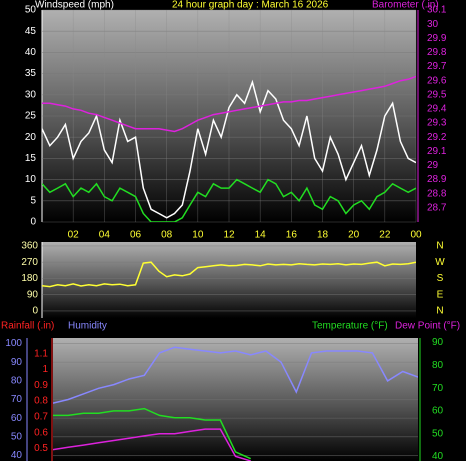 The image size is (466, 461). Describe the element at coordinates (87, 326) in the screenshot. I see `legend-label: Humidity` at that location.